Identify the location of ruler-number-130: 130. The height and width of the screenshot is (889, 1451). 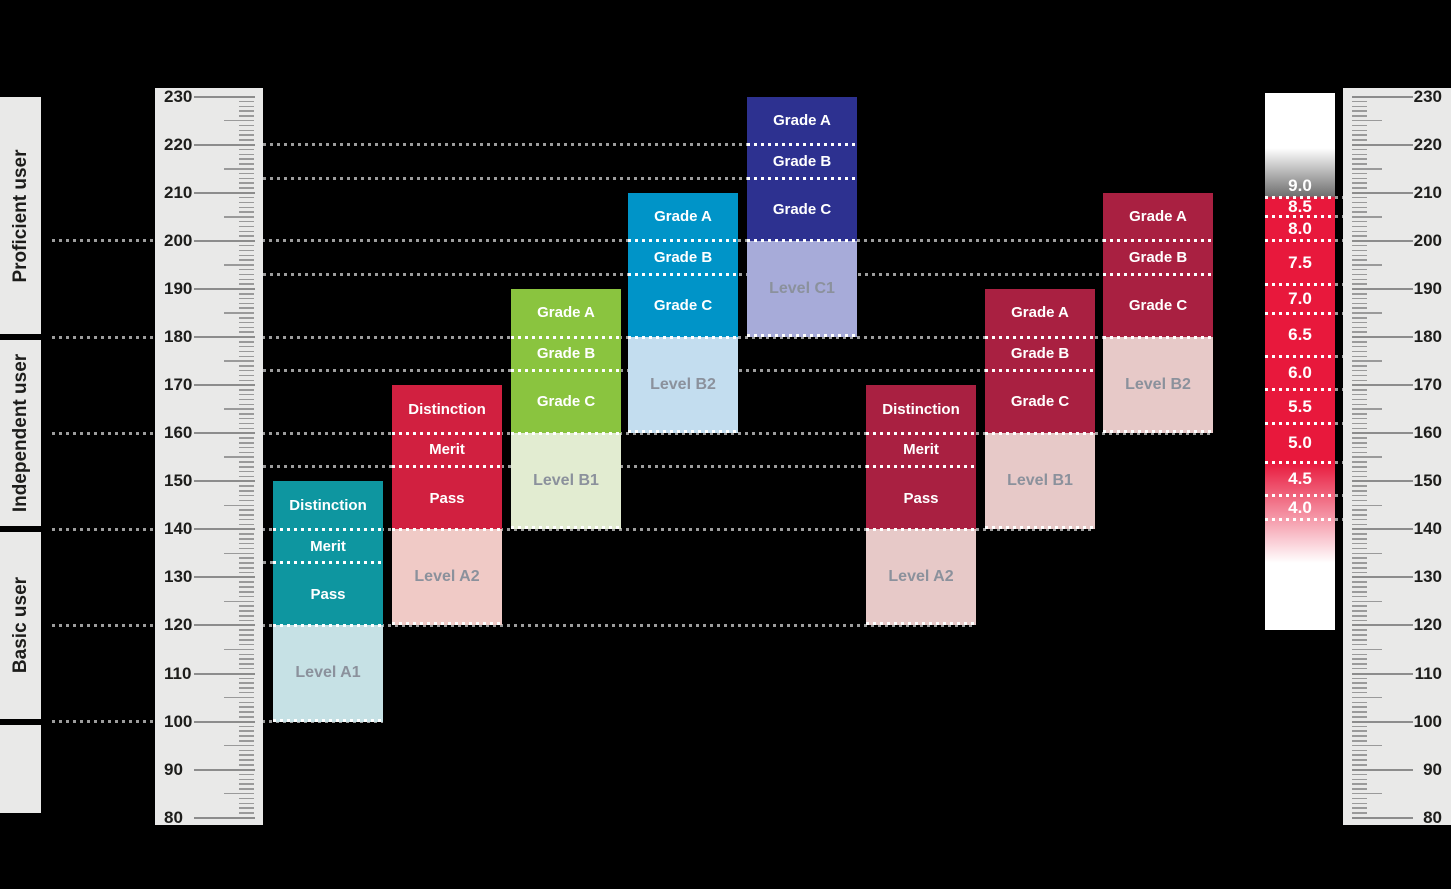
(178, 577).